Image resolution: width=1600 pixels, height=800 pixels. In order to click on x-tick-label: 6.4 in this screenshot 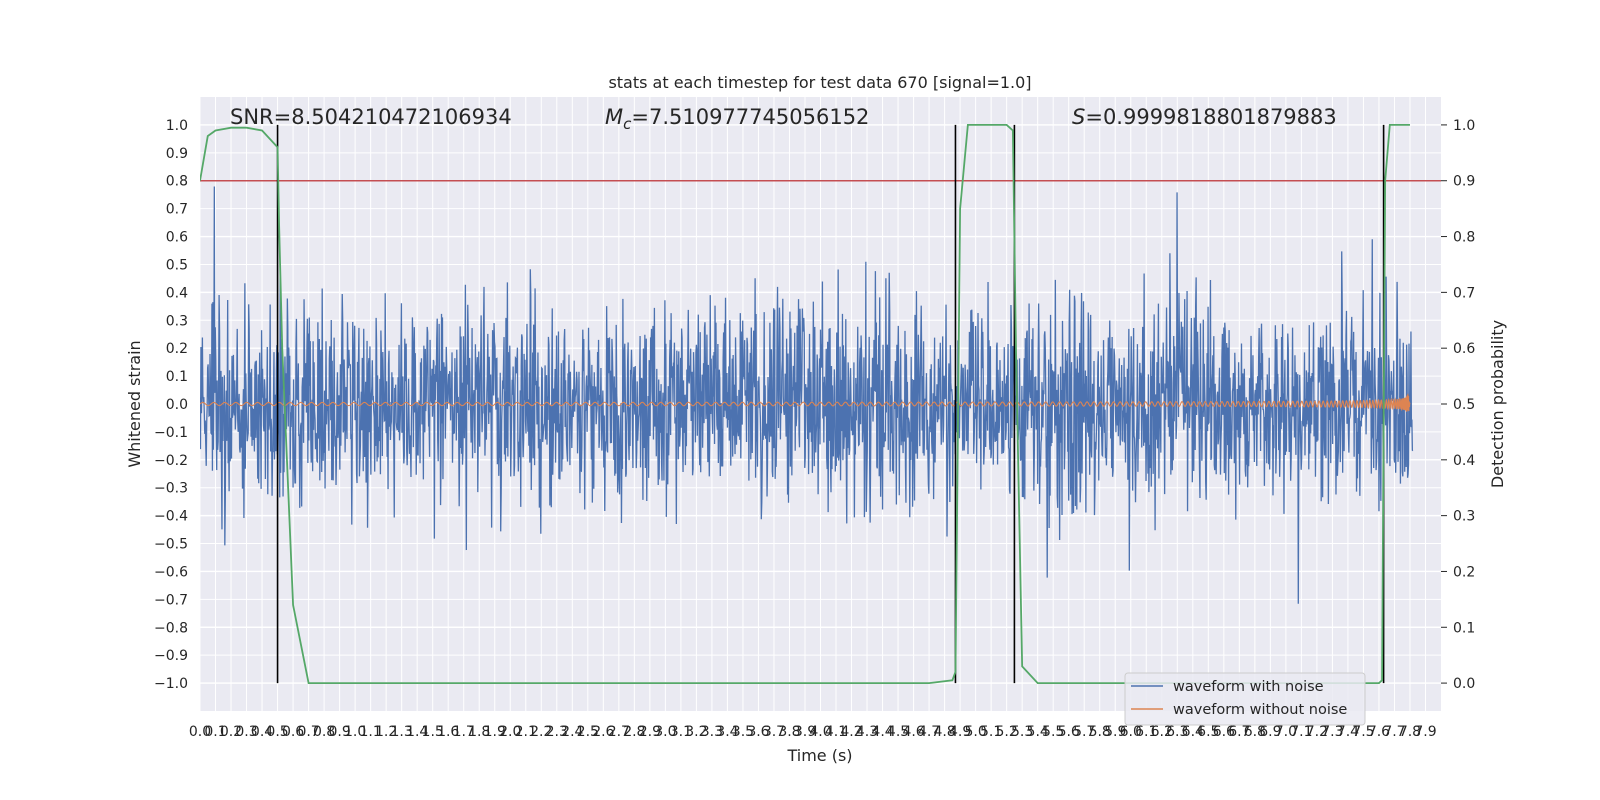, I will do `click(1193, 732)`.